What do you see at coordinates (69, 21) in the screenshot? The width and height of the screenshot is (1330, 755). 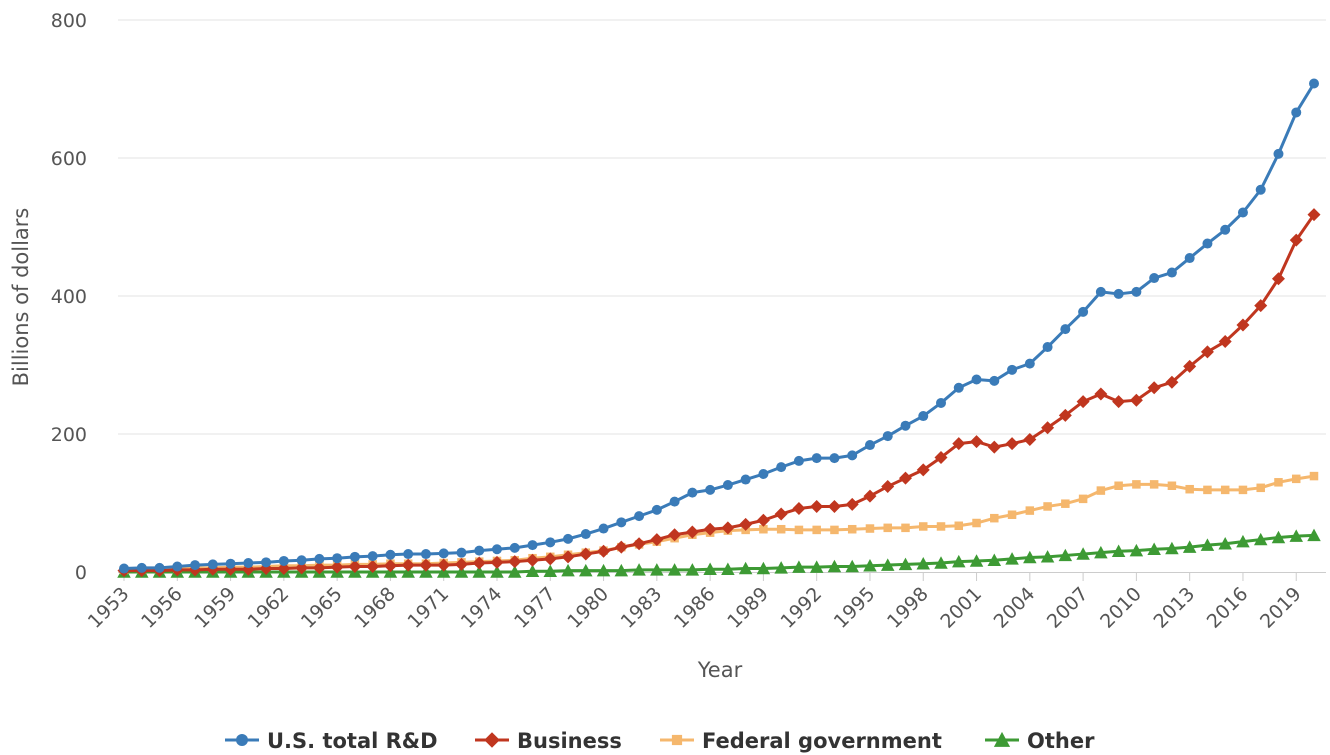 I see `y-tick-label: 800` at bounding box center [69, 21].